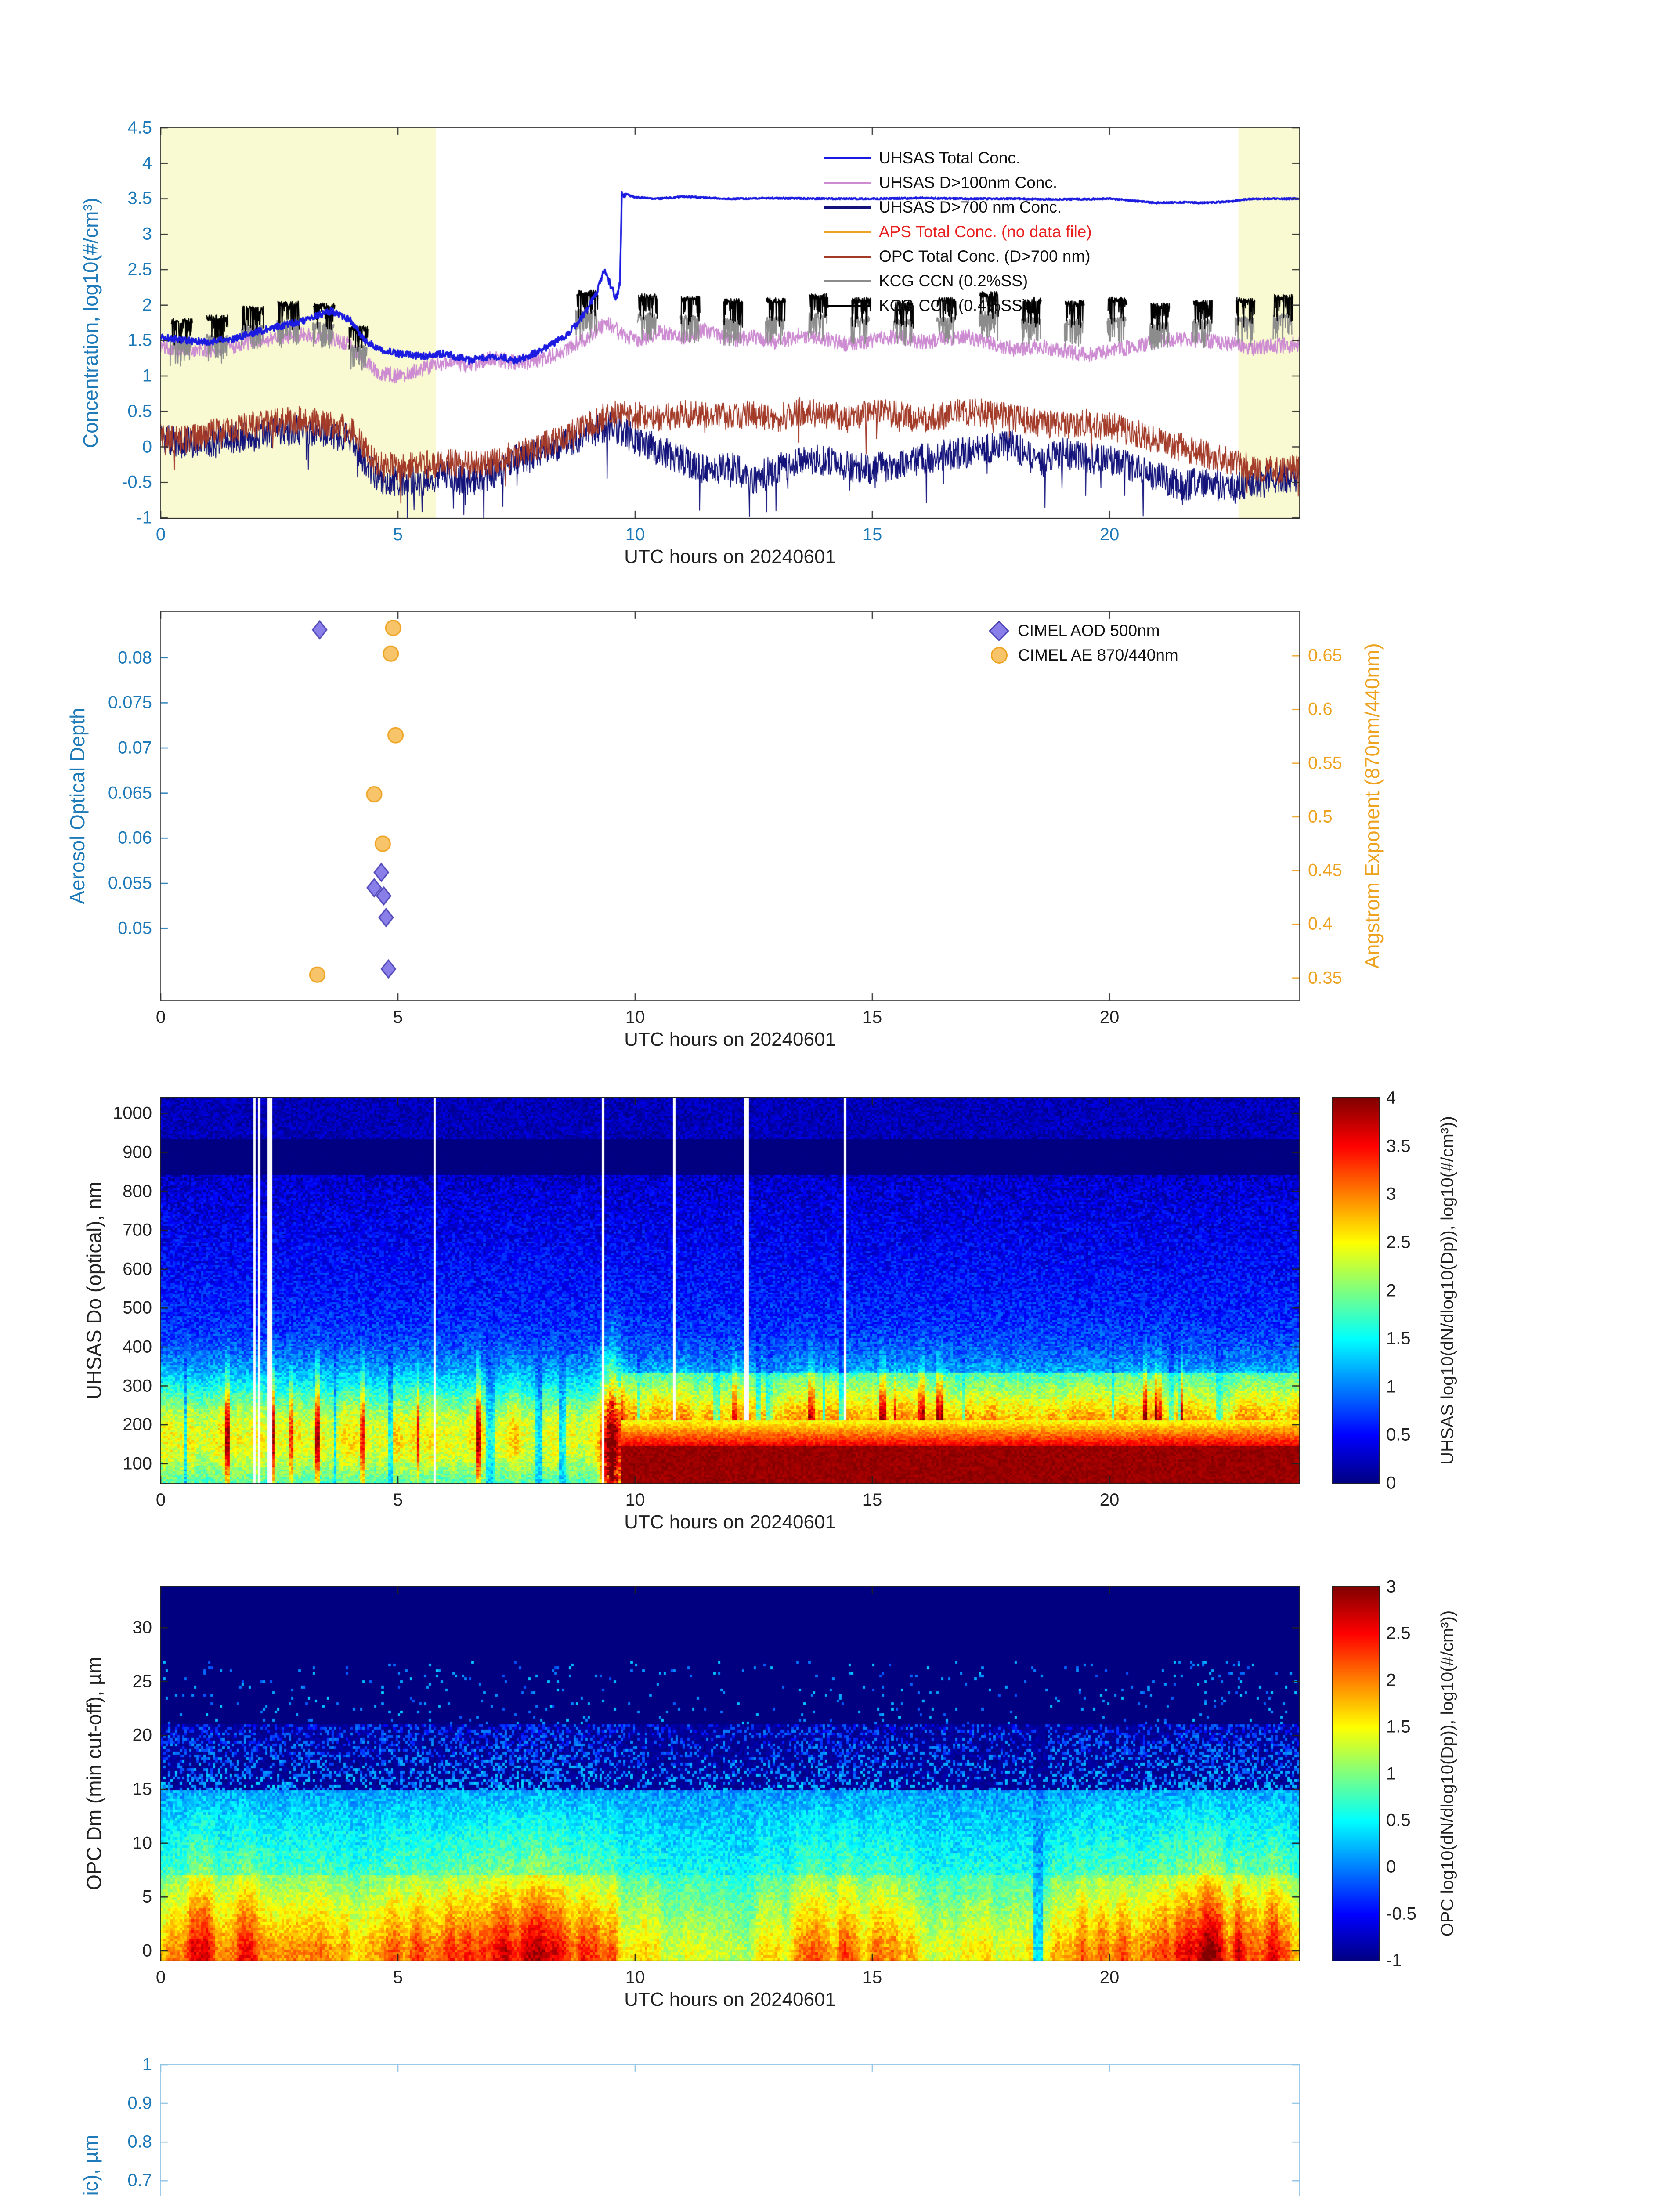 The width and height of the screenshot is (1680, 2196). Describe the element at coordinates (999, 630) in the screenshot. I see `diamond-marker-icon` at that location.